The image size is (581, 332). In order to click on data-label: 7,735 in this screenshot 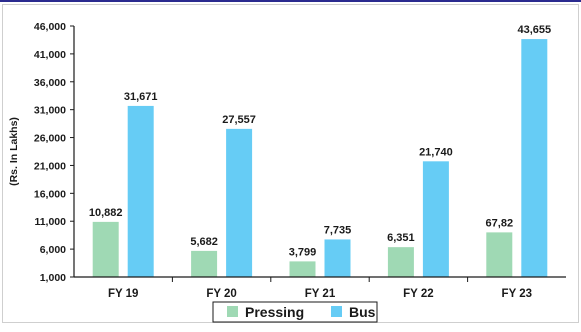, I will do `click(338, 230)`.